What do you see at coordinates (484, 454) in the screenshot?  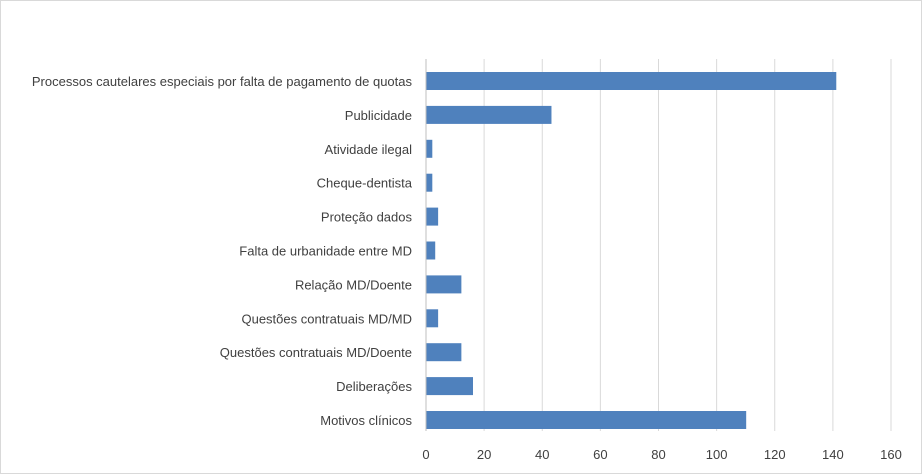 I see `x-tick-label: 20` at bounding box center [484, 454].